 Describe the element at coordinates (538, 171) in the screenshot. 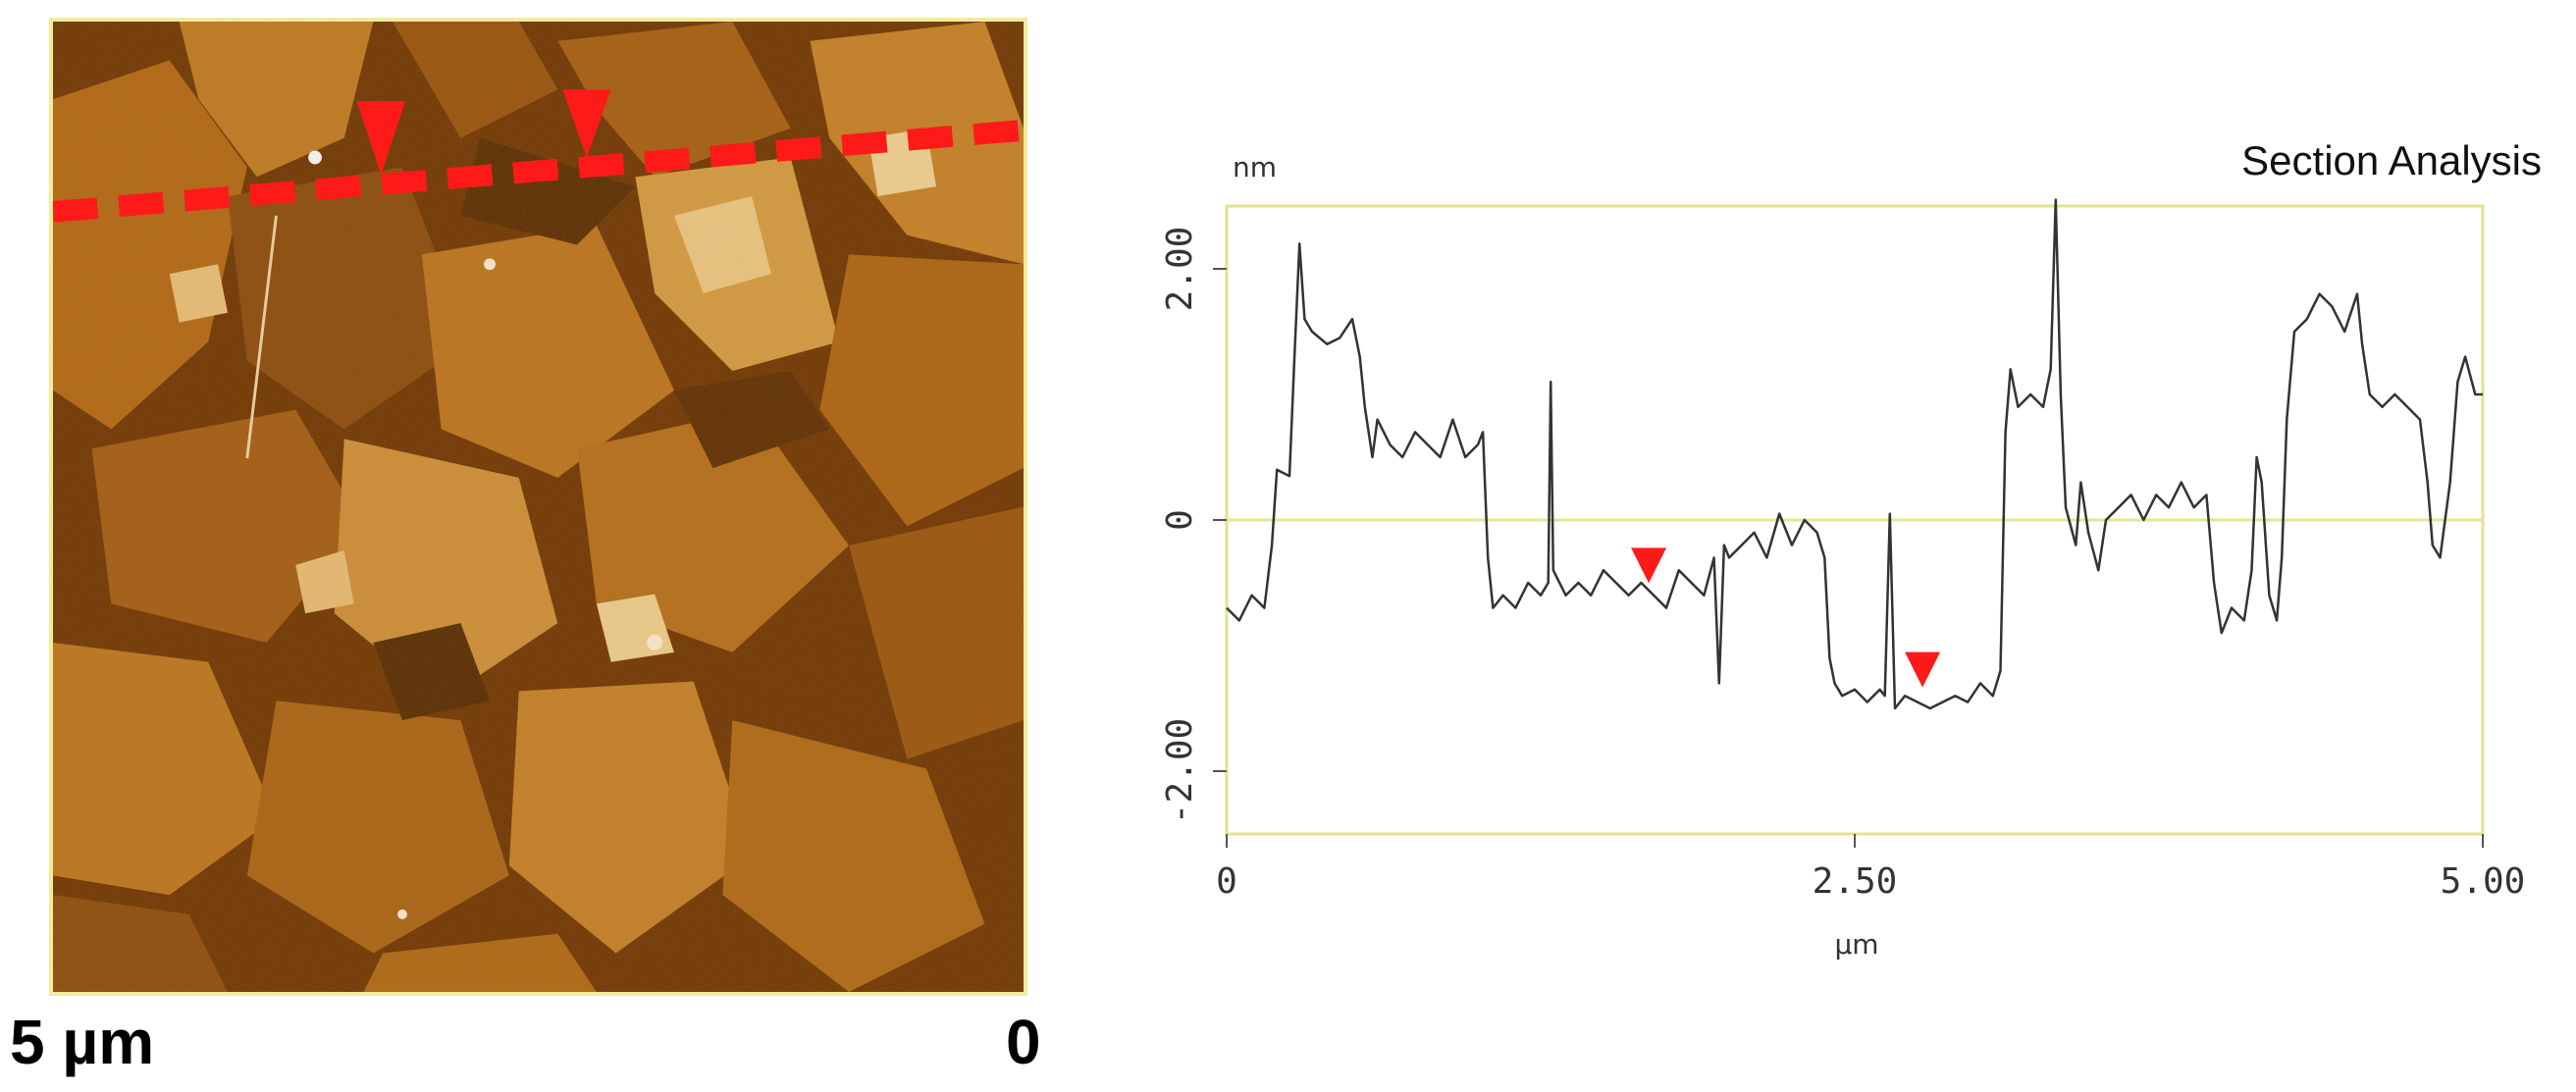

I see `section-line` at that location.